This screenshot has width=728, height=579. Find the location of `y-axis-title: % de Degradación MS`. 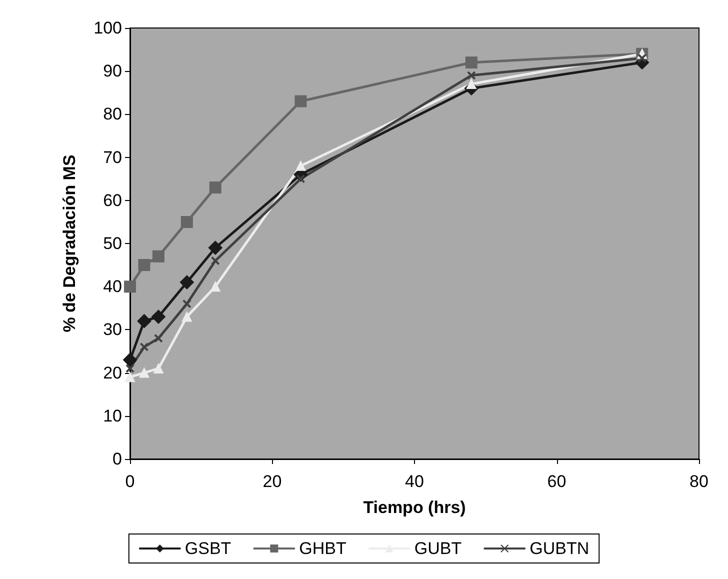

y-axis-title: % de Degradación MS is located at coordinates (69, 243).